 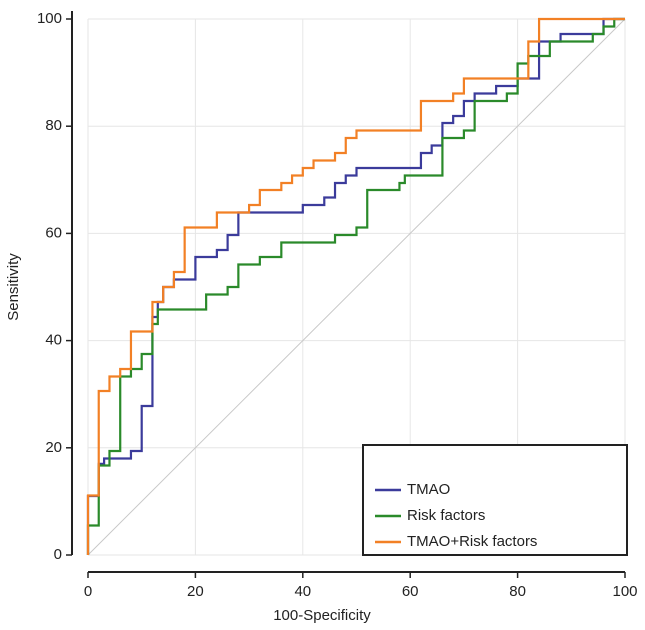 What do you see at coordinates (428, 489) in the screenshot?
I see `legend-label: TMAO` at bounding box center [428, 489].